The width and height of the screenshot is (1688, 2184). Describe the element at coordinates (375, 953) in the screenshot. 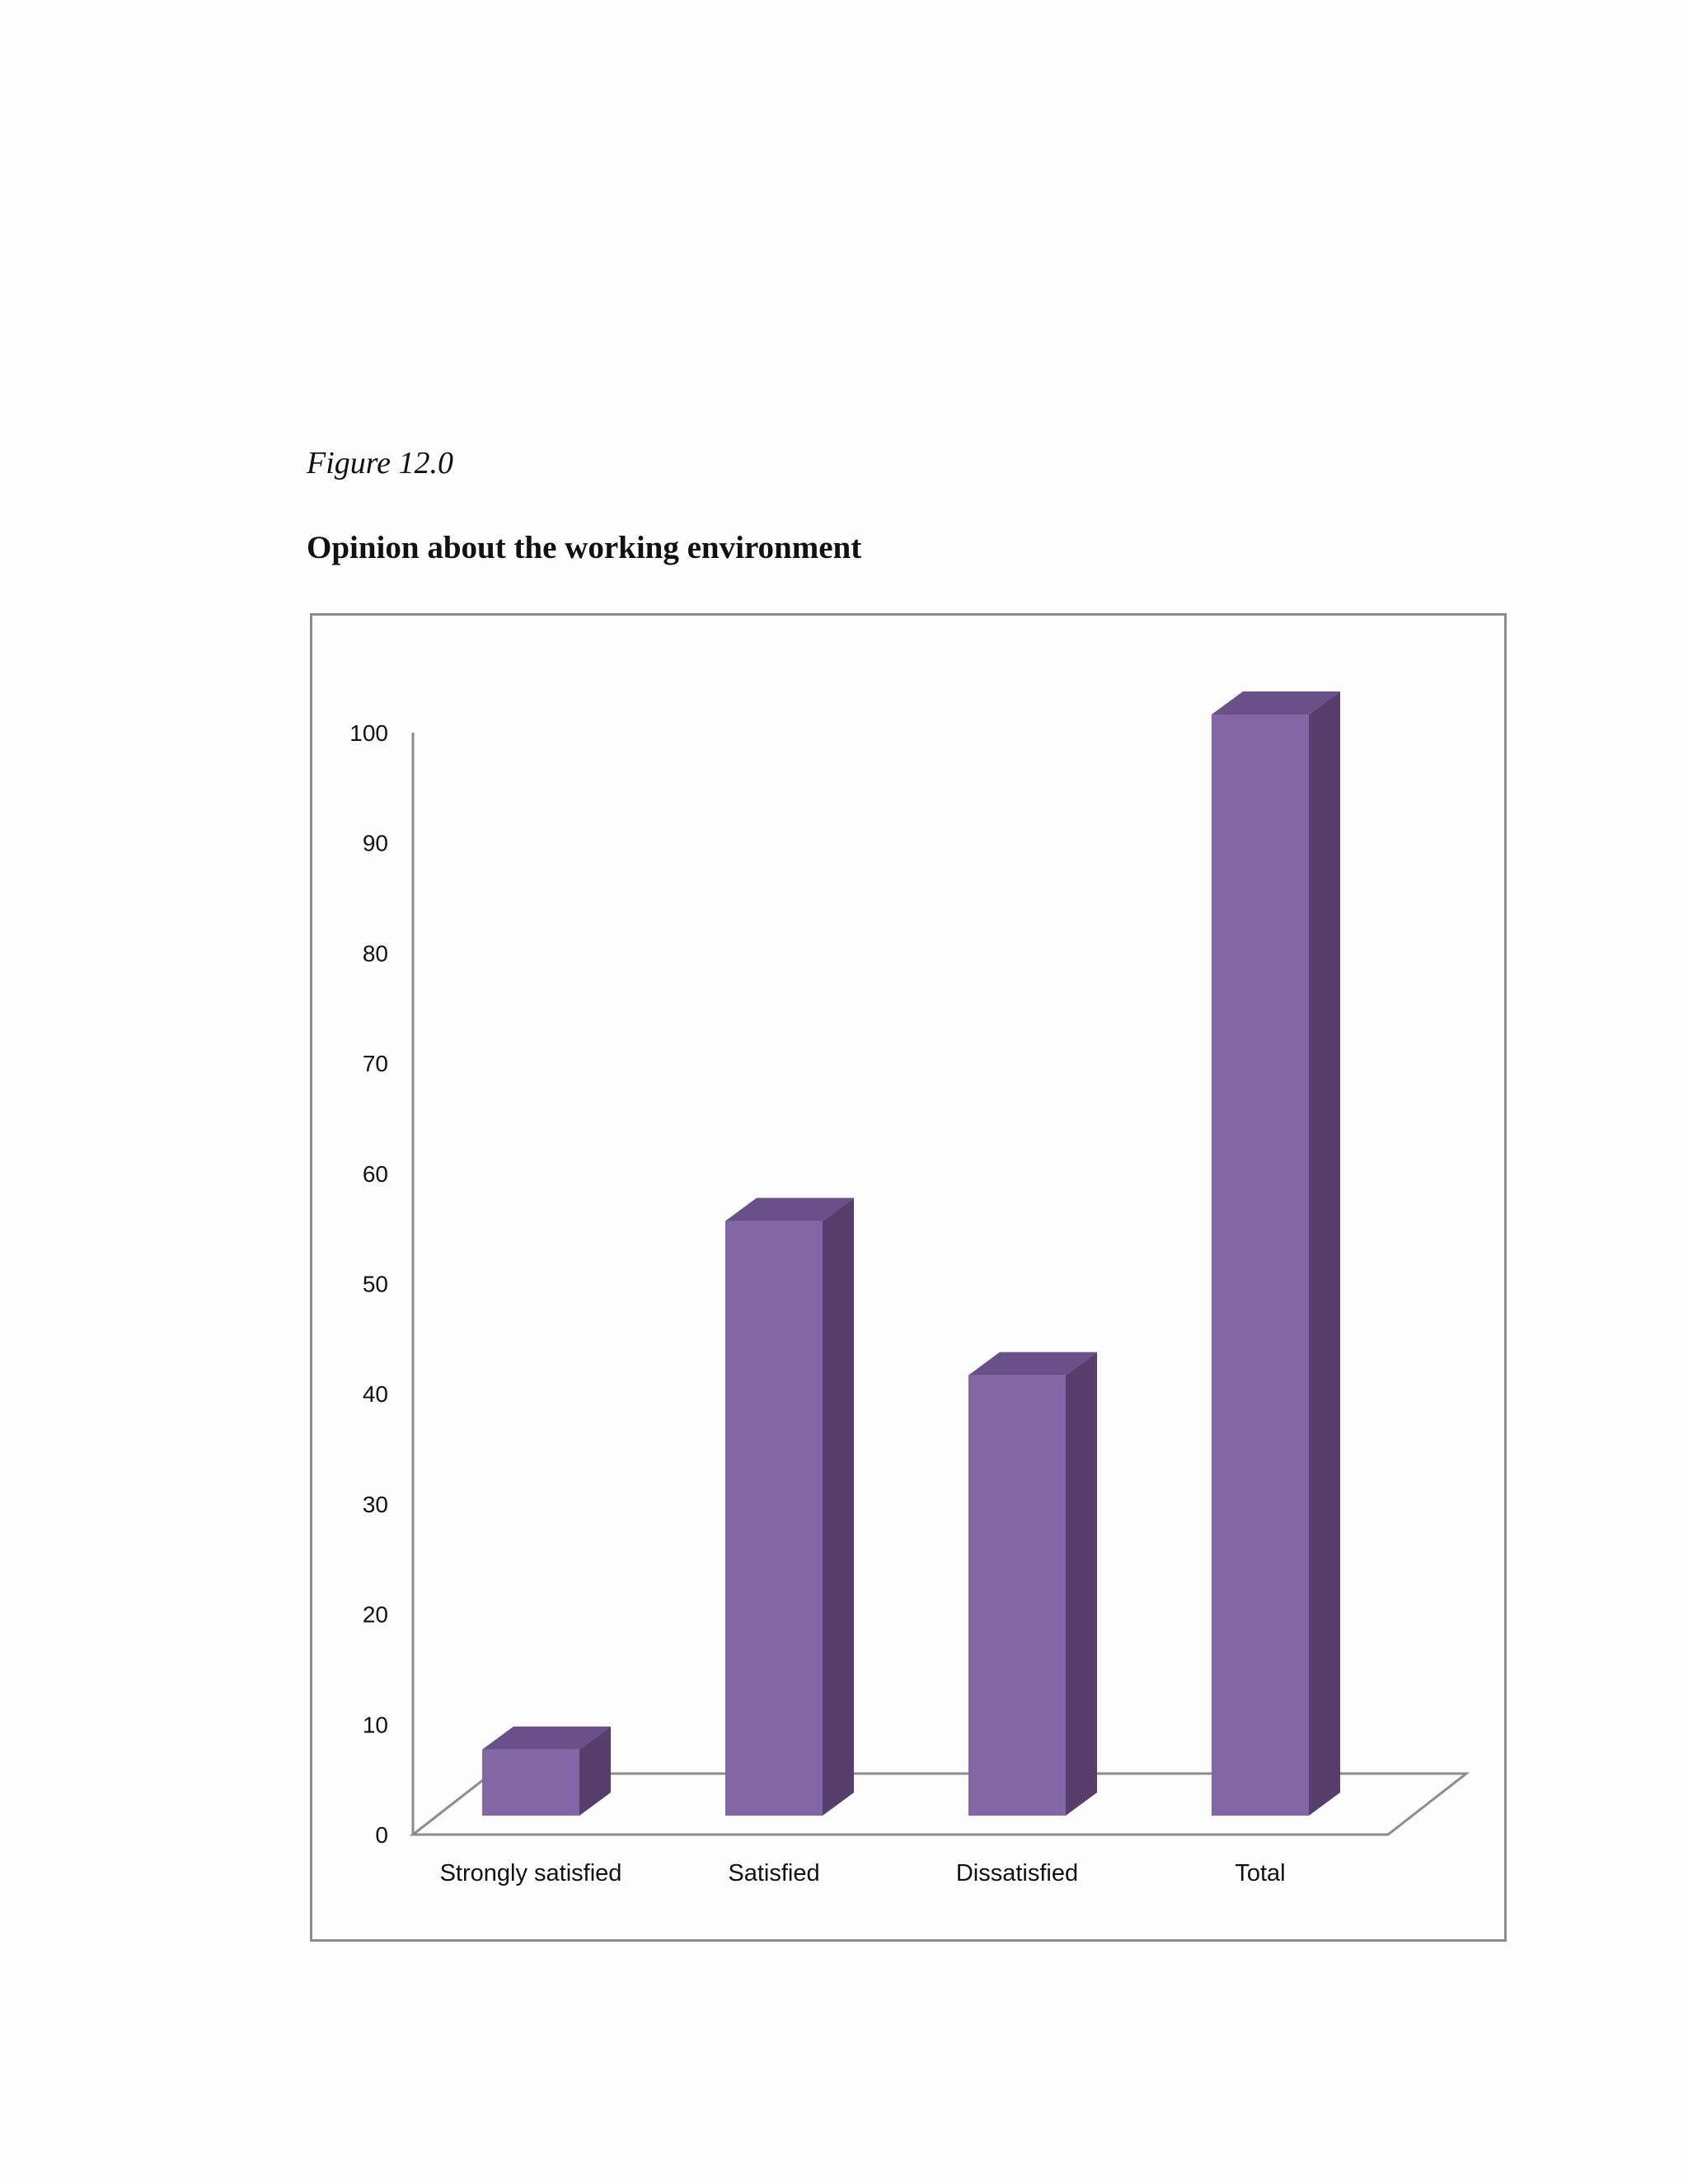

I see `y-tick-label: 80` at that location.